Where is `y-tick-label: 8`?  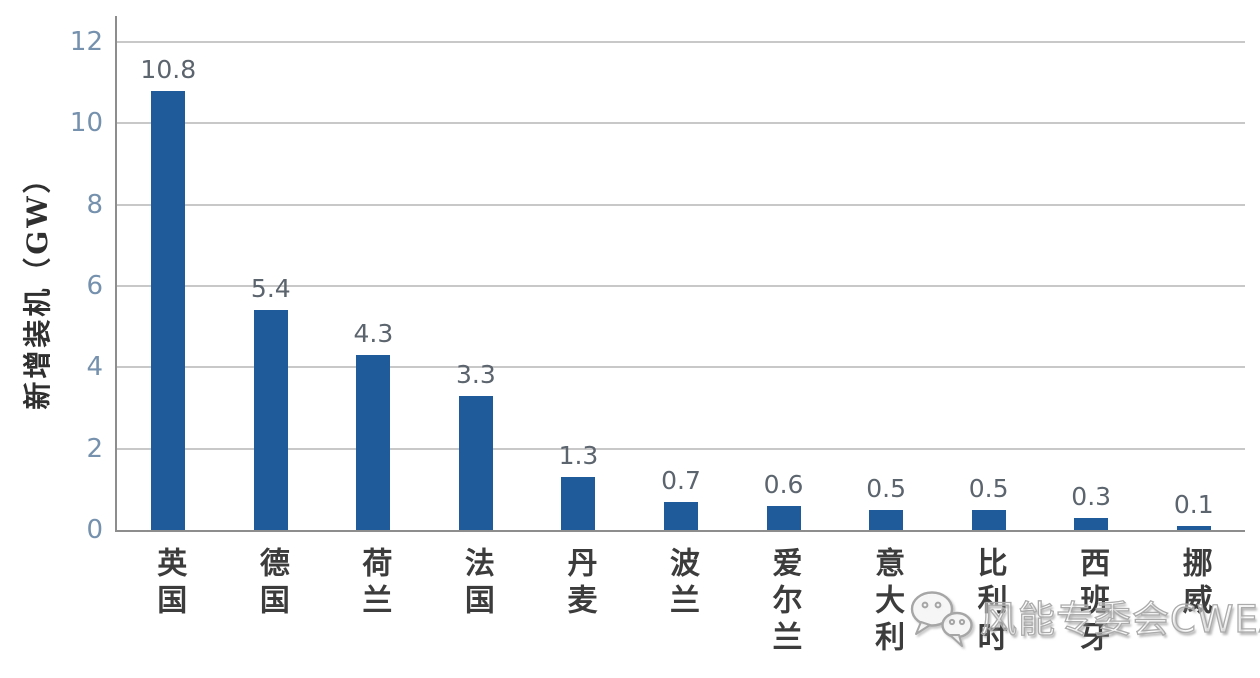
y-tick-label: 8 is located at coordinates (94, 204).